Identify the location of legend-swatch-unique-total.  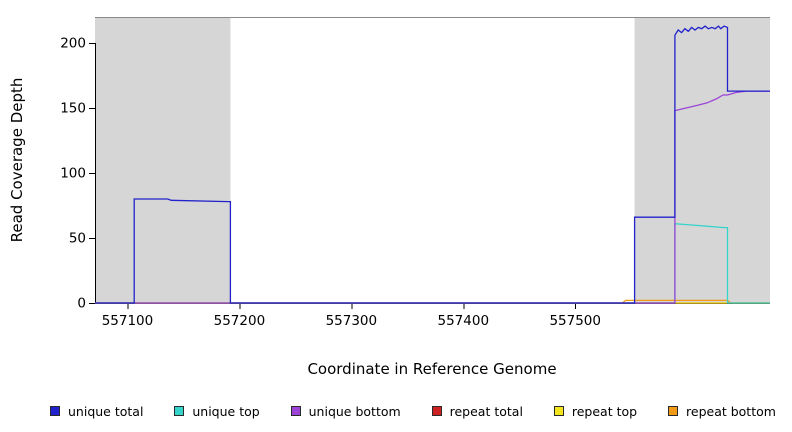
(55, 411).